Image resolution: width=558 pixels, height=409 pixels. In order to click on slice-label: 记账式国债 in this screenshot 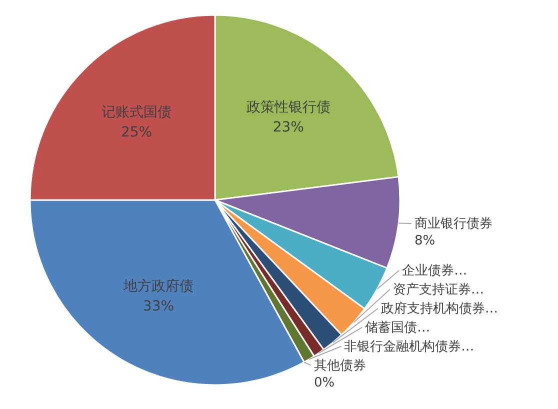, I will do `click(137, 112)`.